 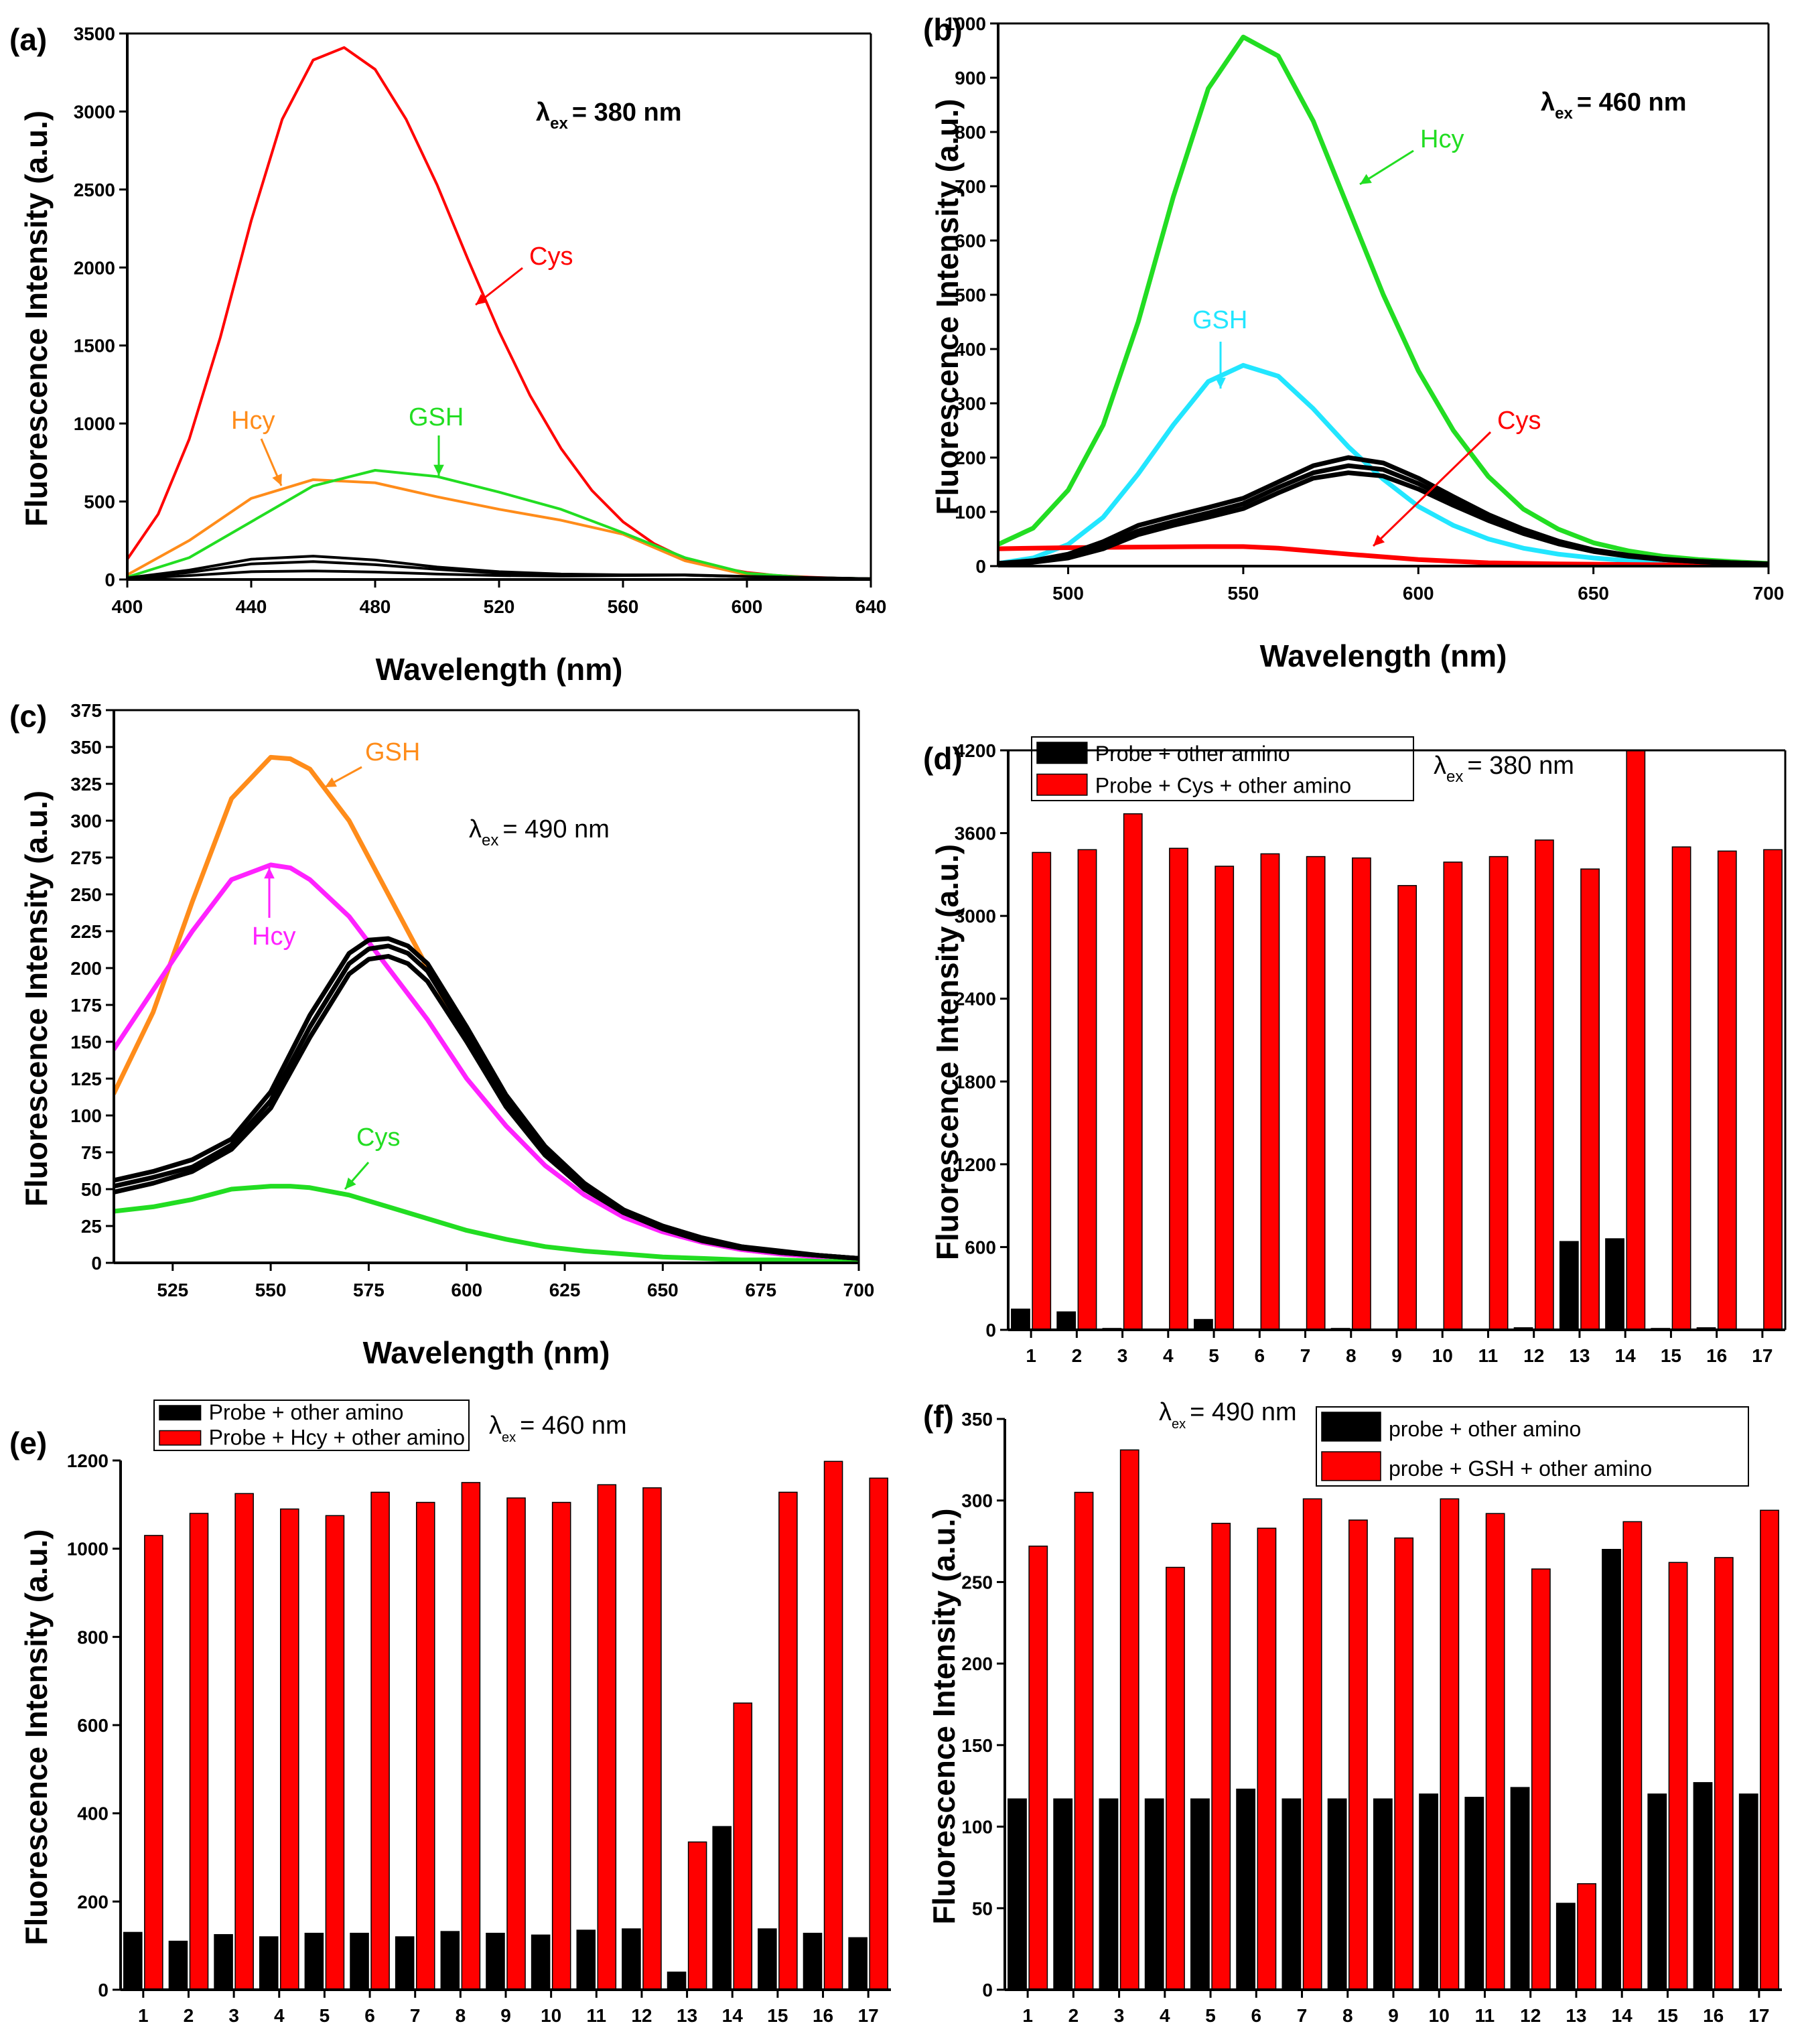 I want to click on legend-box, so click(x=311, y=1425).